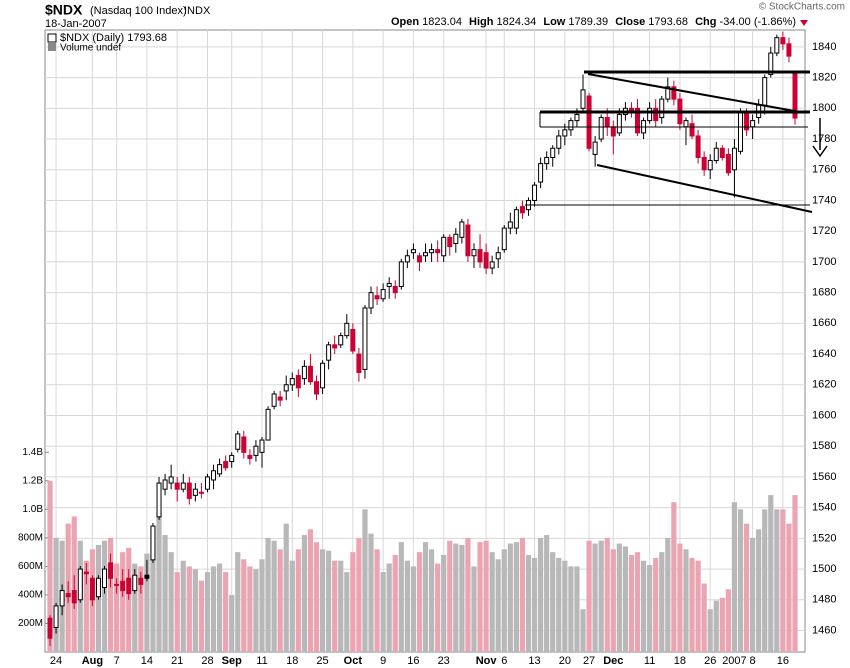 This screenshot has width=850, height=668. What do you see at coordinates (292, 661) in the screenshot?
I see `x-tick-label: 18` at bounding box center [292, 661].